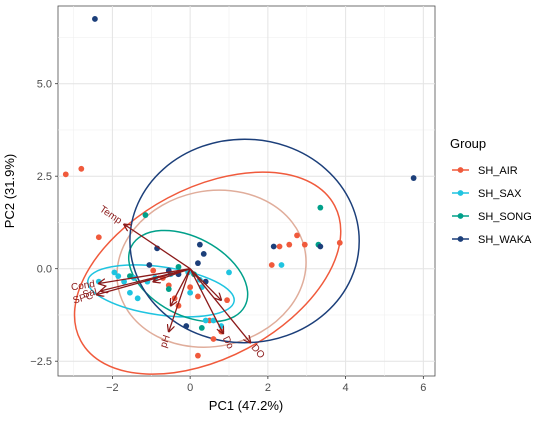  I want to click on loading-arrow-ph, so click(180, 300).